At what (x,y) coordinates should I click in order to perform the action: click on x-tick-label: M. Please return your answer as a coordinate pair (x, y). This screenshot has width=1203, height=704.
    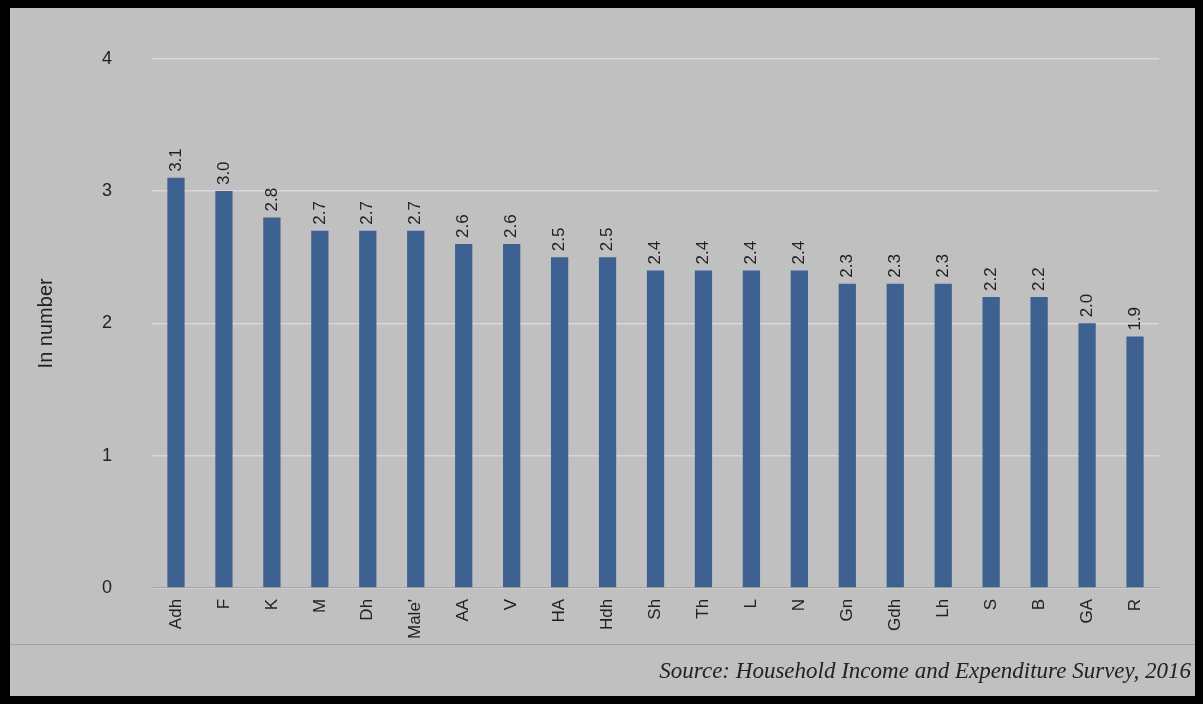
    Looking at the image, I should click on (319, 606).